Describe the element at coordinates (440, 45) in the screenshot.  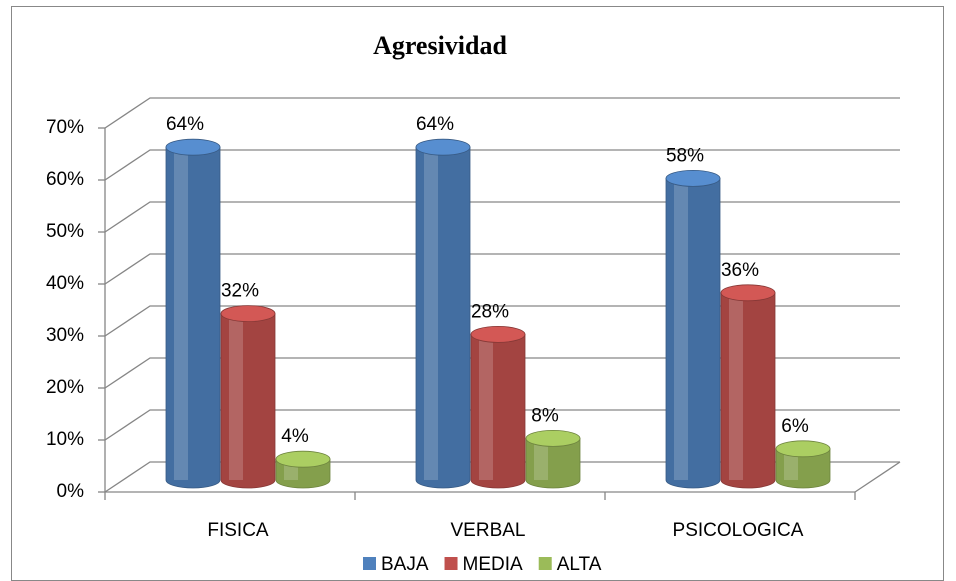
I see `chart-title: Agresividad` at that location.